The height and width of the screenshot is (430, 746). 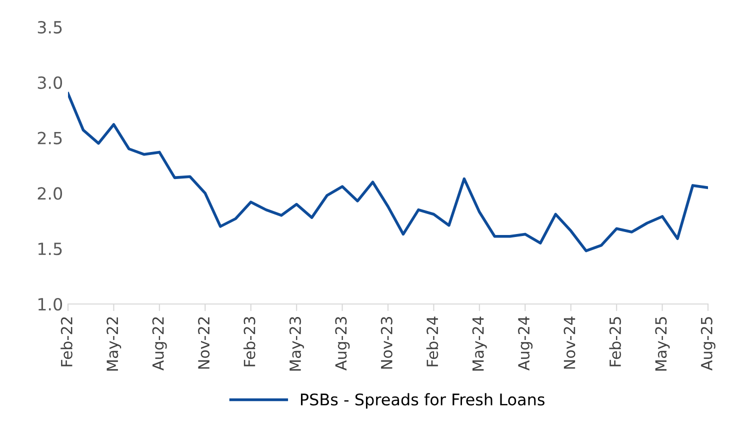 What do you see at coordinates (66, 341) in the screenshot?
I see `x-tick-label: Feb-22` at bounding box center [66, 341].